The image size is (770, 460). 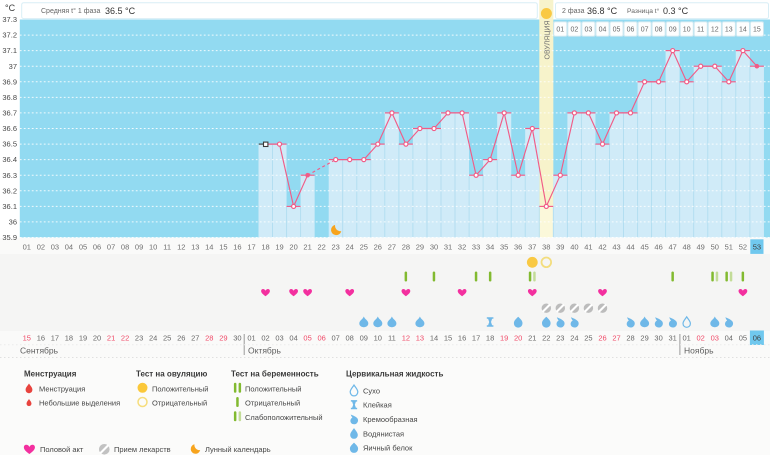 What do you see at coordinates (9, 144) in the screenshot?
I see `svg-text: 36.5` at bounding box center [9, 144].